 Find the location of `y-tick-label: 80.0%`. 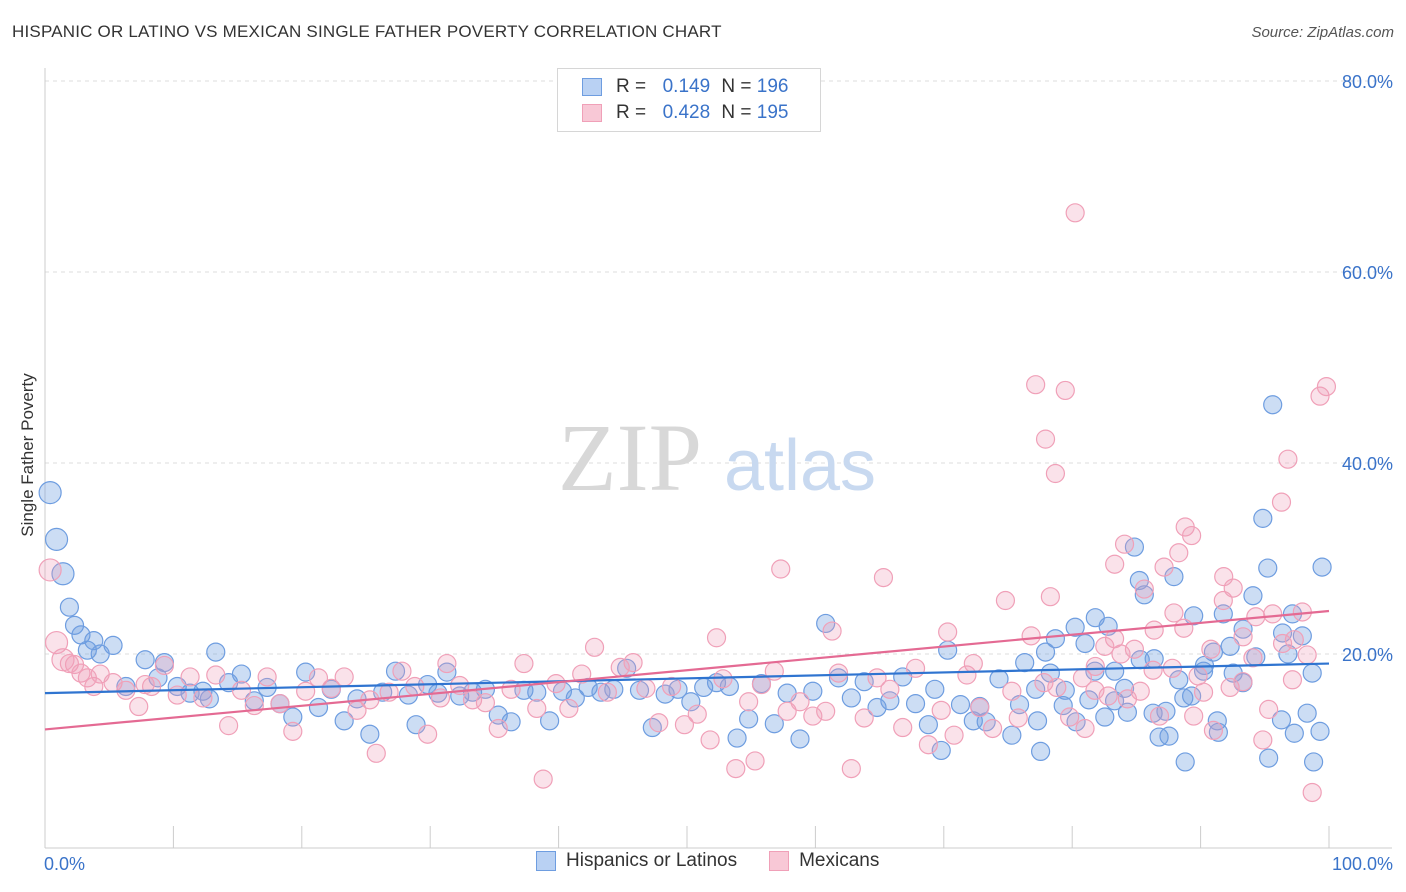

y-tick-label: 80.0% is located at coordinates (1367, 82).